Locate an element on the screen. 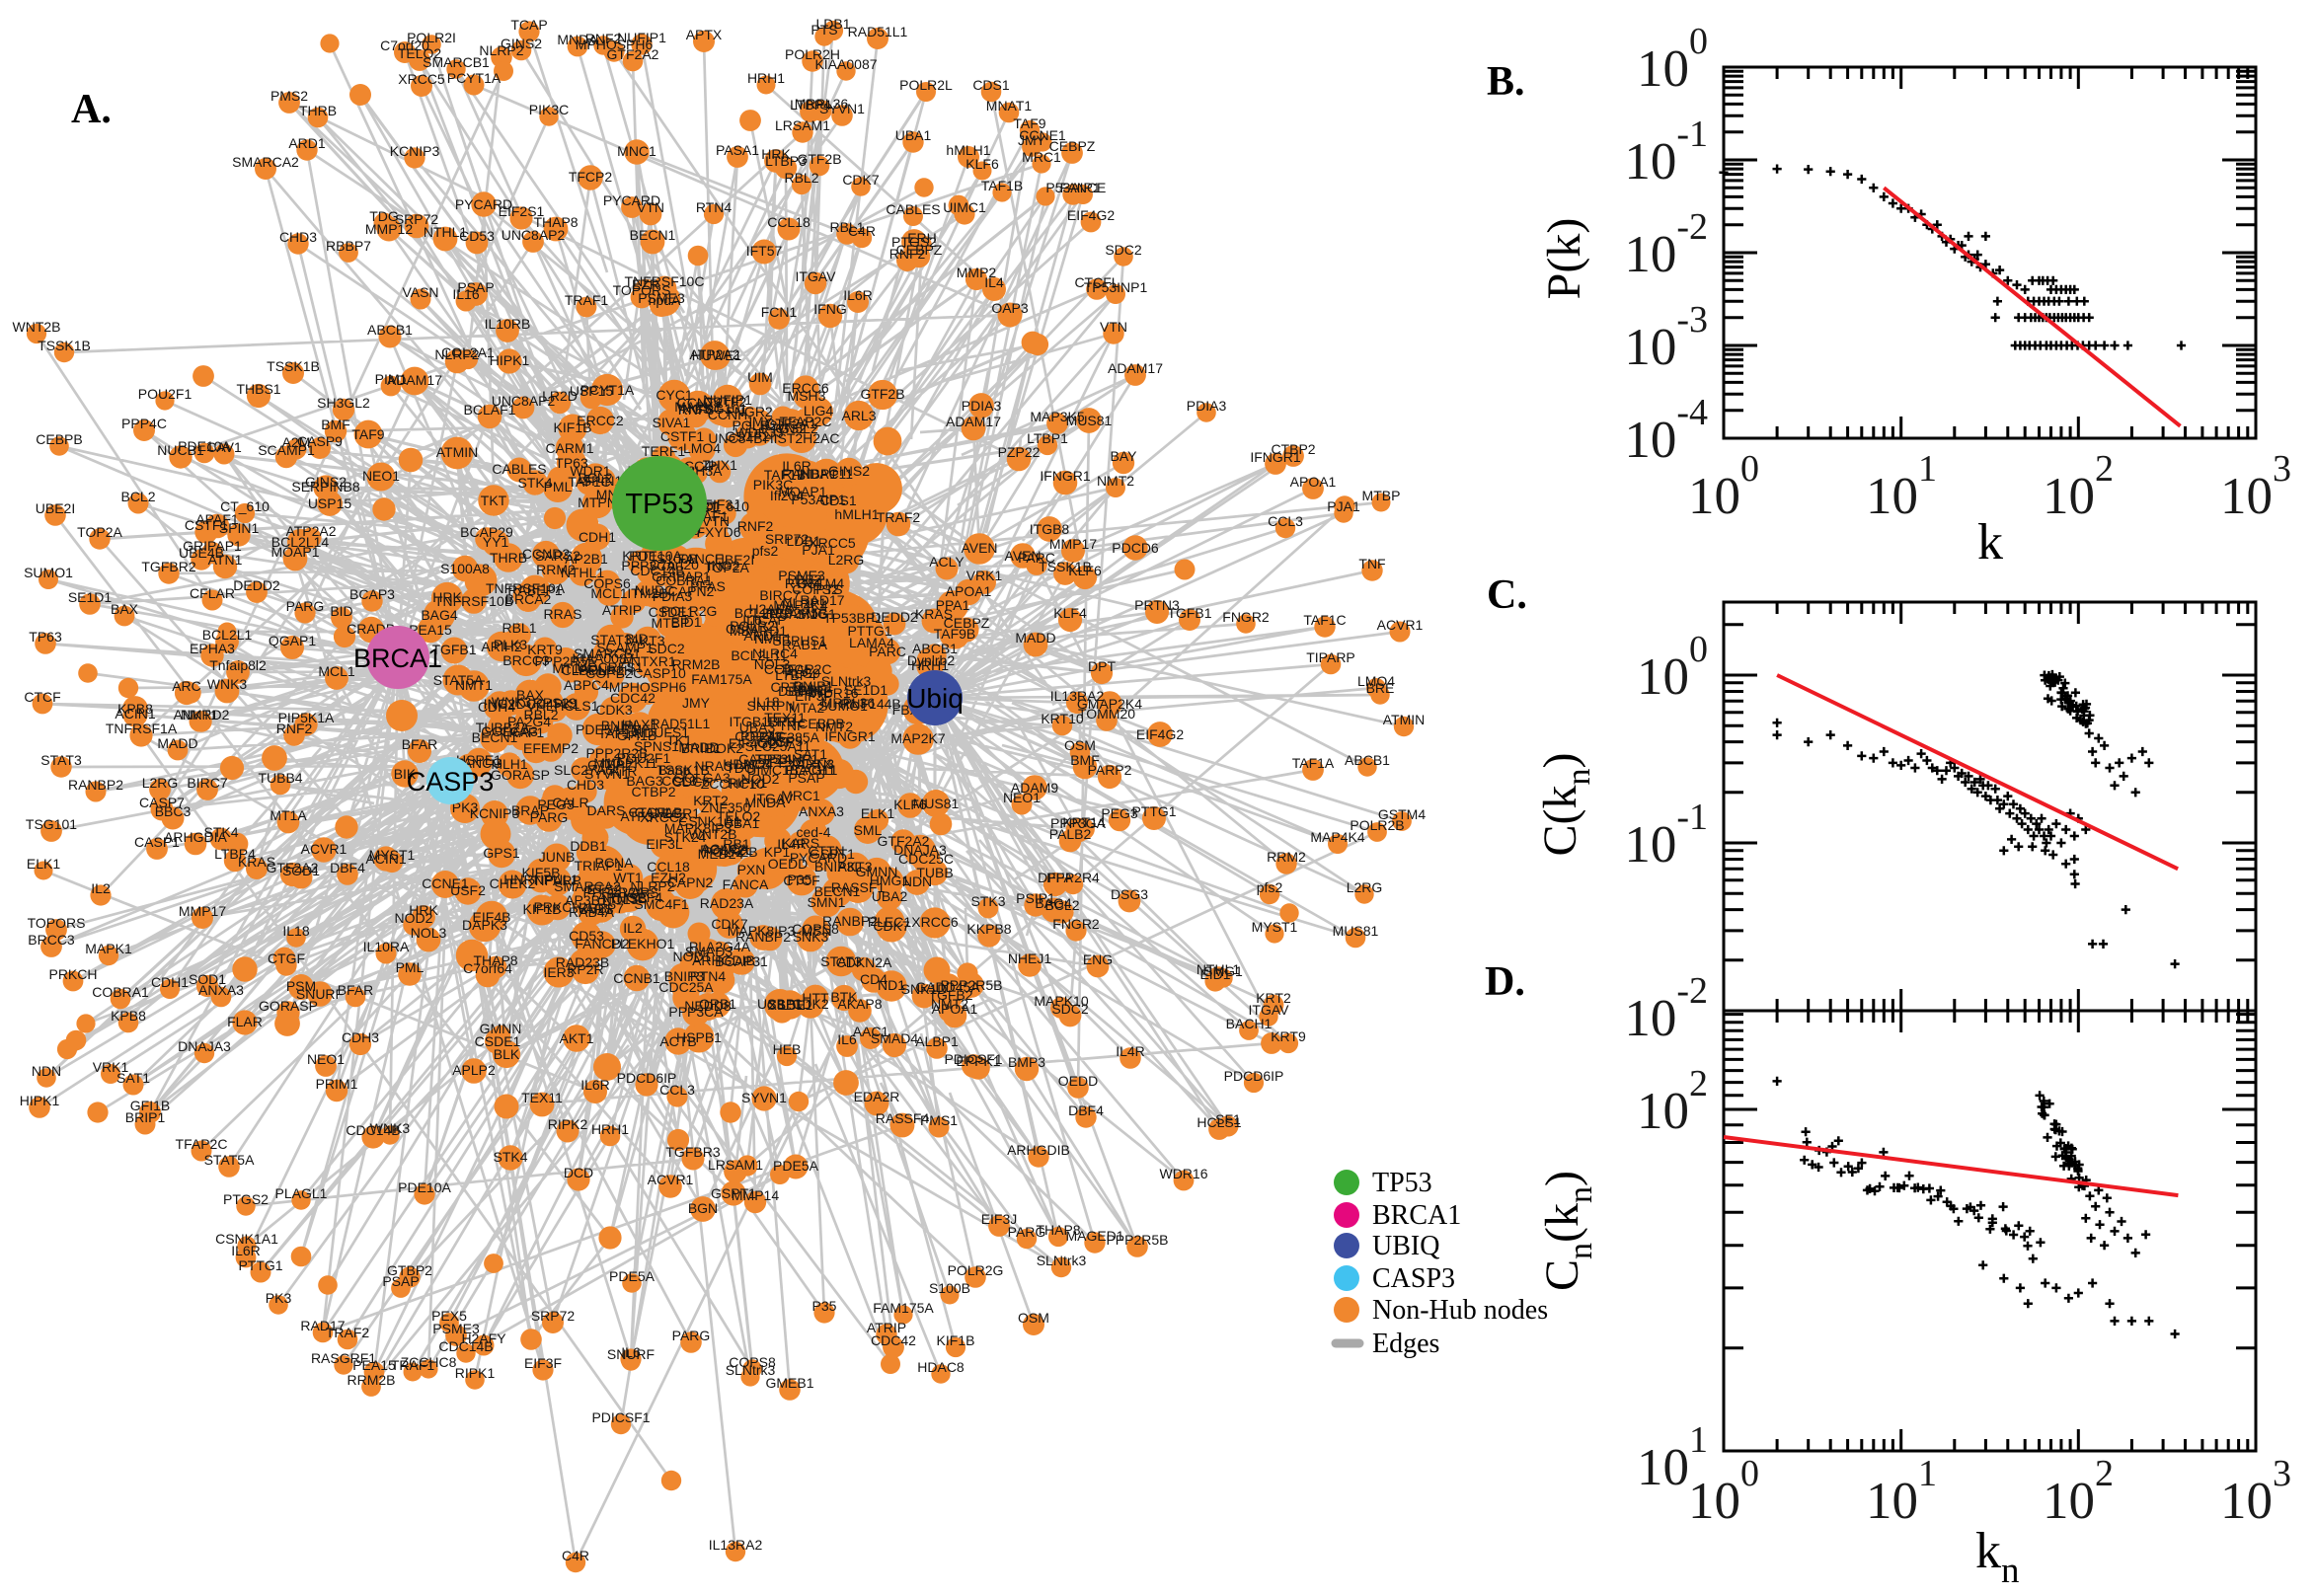 Image resolution: width=2316 pixels, height=1596 pixels. svg-text: CASP3 is located at coordinates (1413, 1278).